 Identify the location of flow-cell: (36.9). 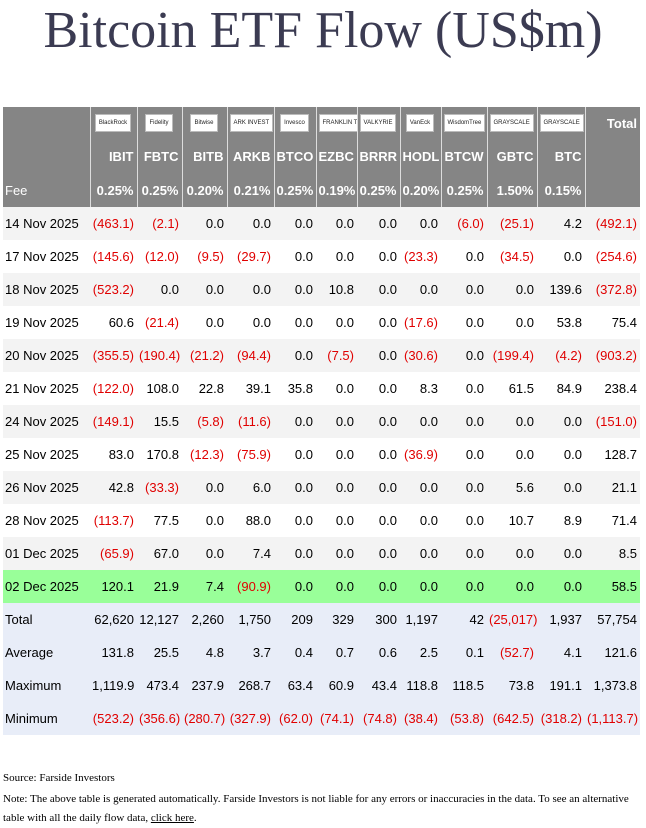
(421, 454).